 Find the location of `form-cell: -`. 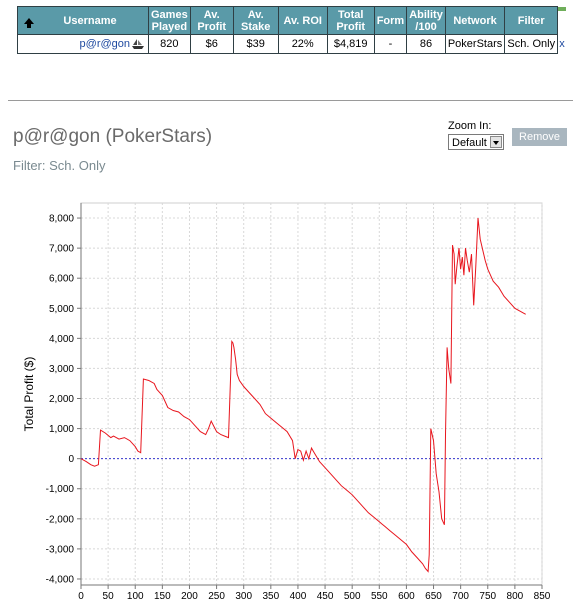

form-cell: - is located at coordinates (390, 44).